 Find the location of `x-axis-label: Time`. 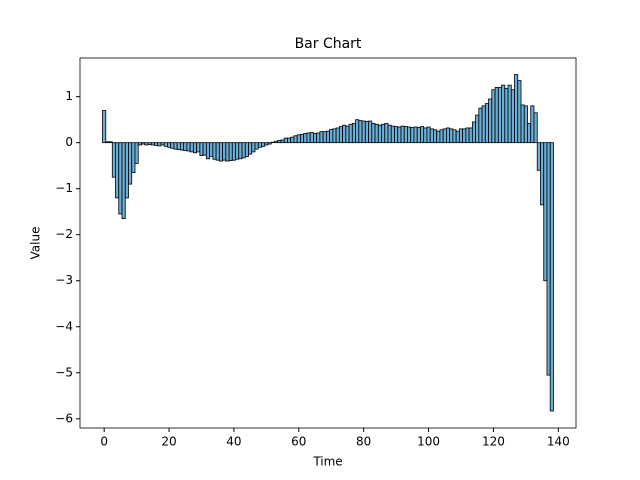

x-axis-label: Time is located at coordinates (327, 462).